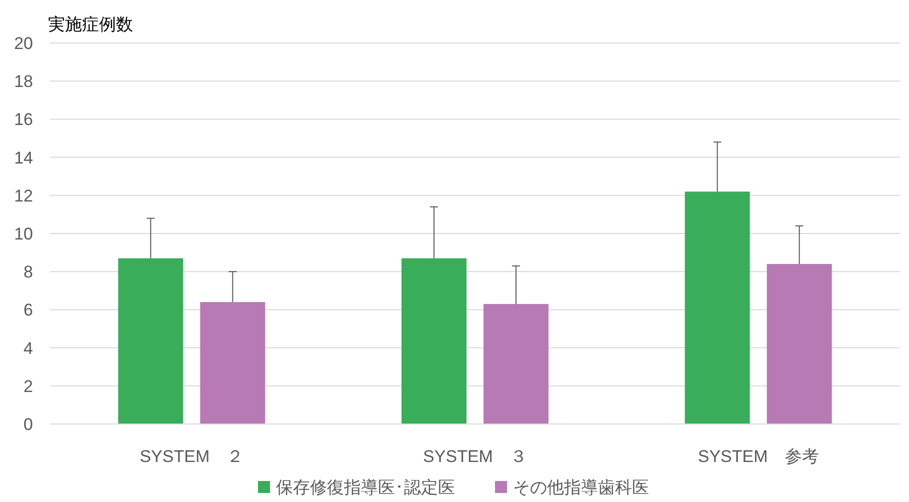  What do you see at coordinates (23, 43) in the screenshot?
I see `y-tick-label: 20` at bounding box center [23, 43].